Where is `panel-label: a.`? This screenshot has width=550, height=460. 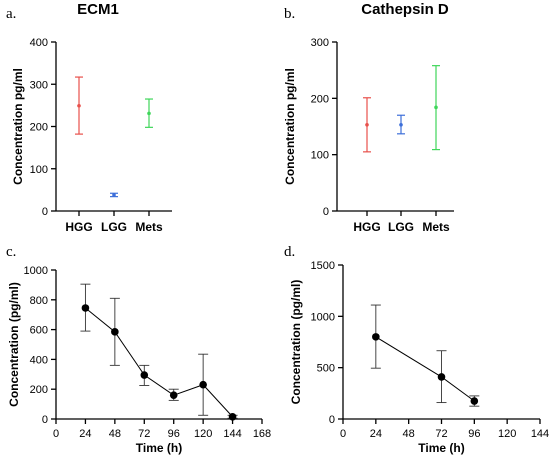 panel-label: a. is located at coordinates (11, 14).